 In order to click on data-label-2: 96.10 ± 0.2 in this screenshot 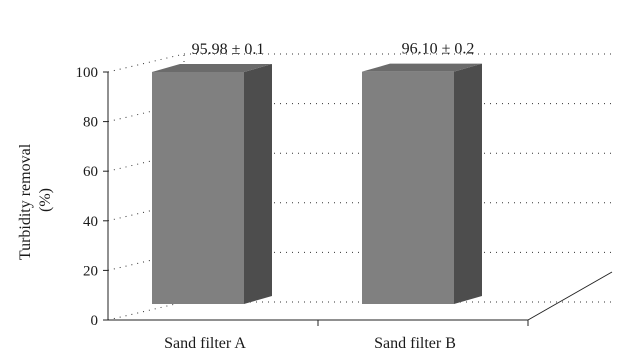, I will do `click(438, 49)`.